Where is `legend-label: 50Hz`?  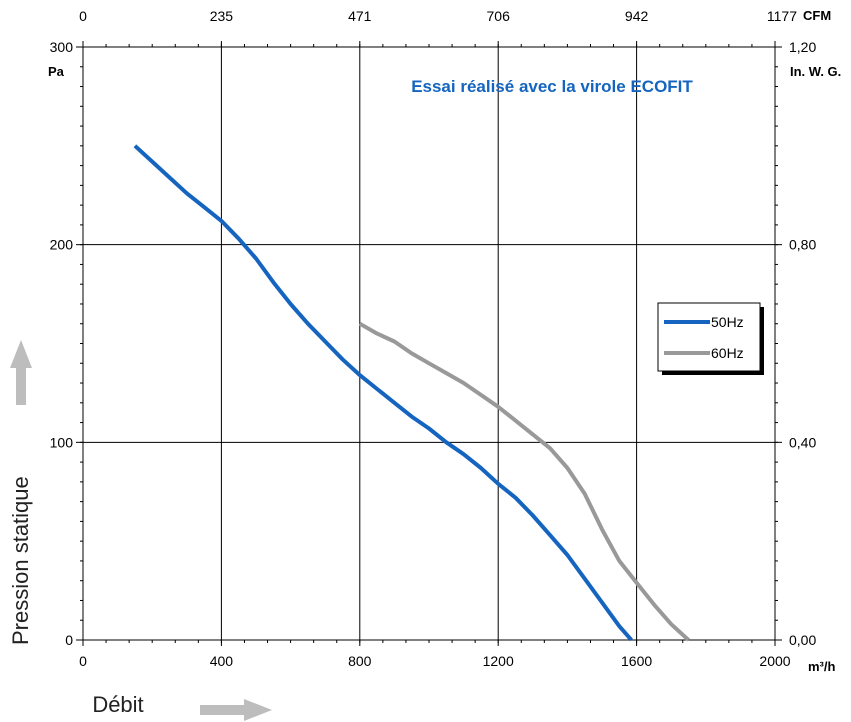
legend-label: 50Hz is located at coordinates (727, 322).